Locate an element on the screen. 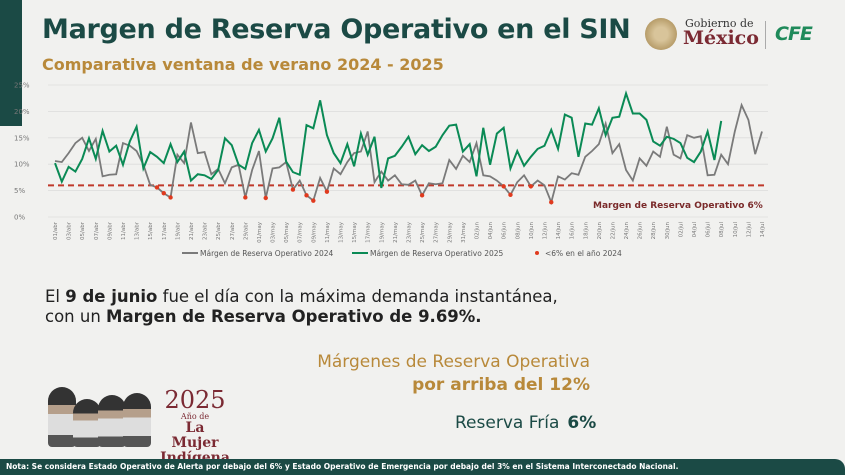 This screenshot has width=845, height=475. x-tick-label: 08/jun is located at coordinates (518, 230).